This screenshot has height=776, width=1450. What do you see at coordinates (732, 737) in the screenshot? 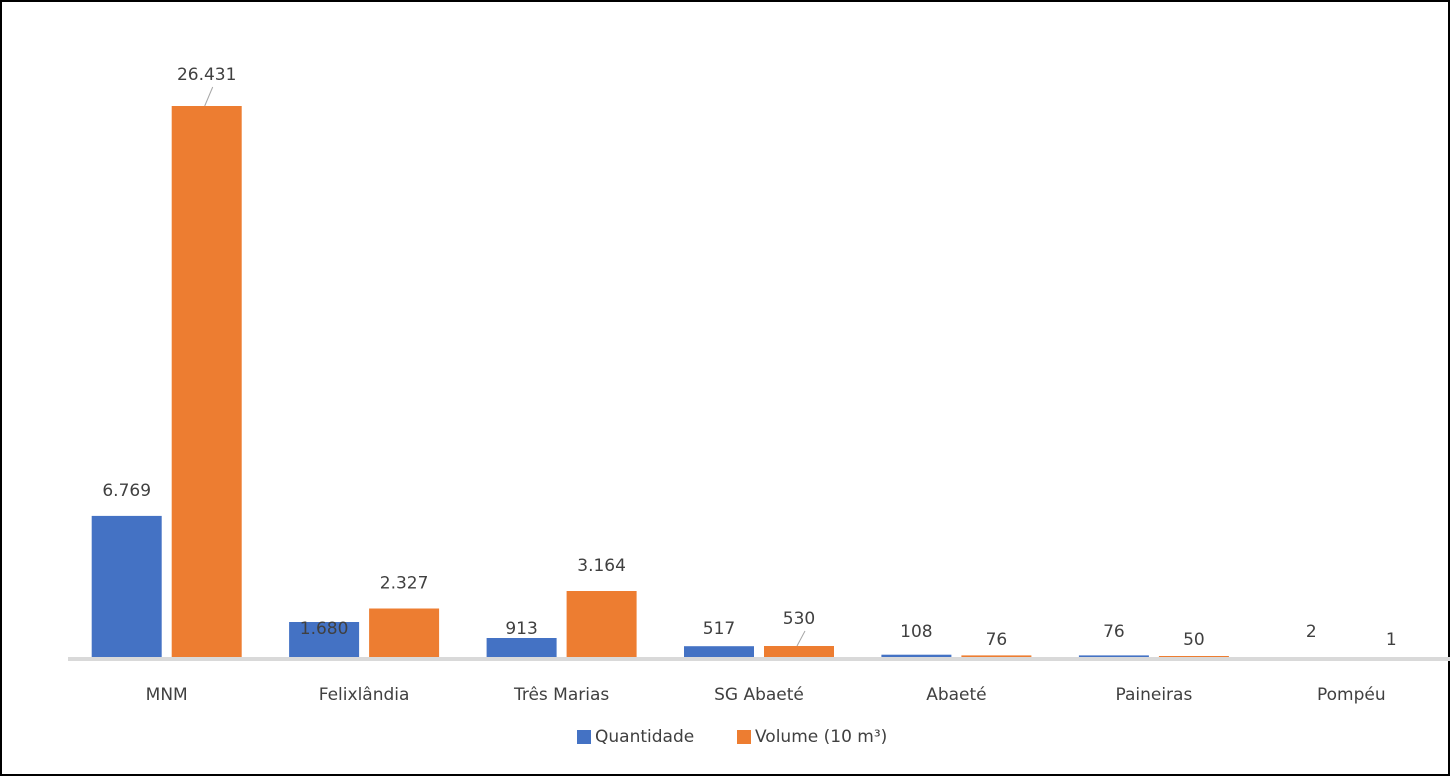
I see `legend: Quantidade Volume (10 m³)` at bounding box center [732, 737].